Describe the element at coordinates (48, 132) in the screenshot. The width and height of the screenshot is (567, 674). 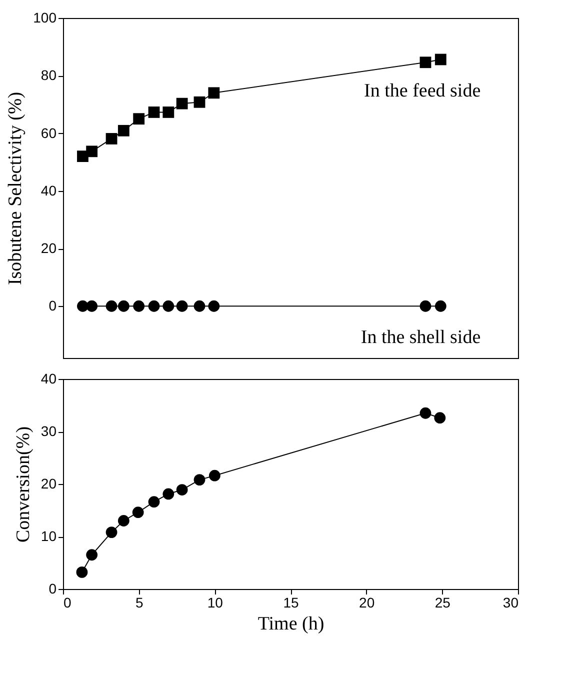
I see `y-tick-label: 60` at that location.